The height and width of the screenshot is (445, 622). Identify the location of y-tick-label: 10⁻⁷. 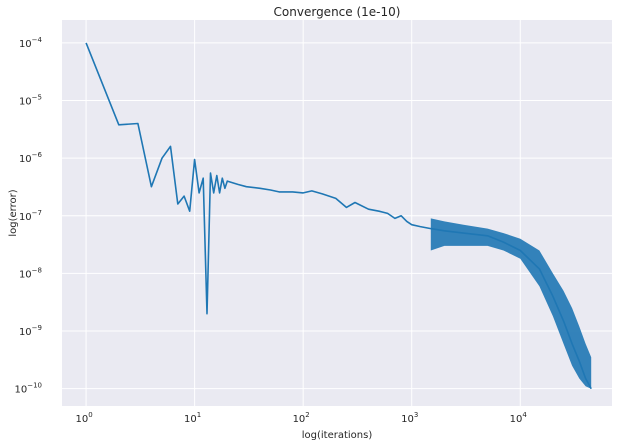
(30, 216).